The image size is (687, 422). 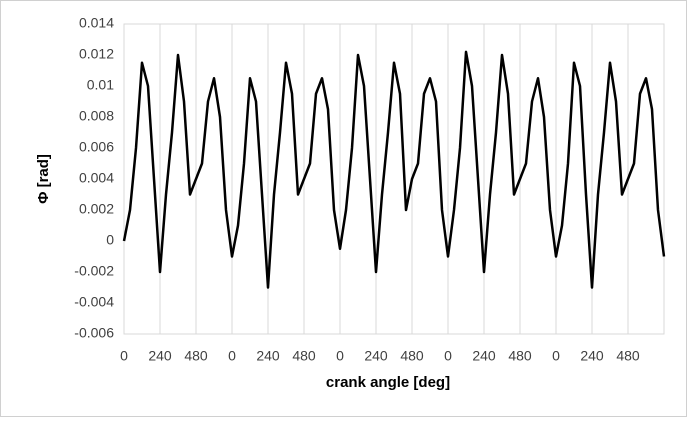 What do you see at coordinates (96, 54) in the screenshot?
I see `y-tick-label: 0.012` at bounding box center [96, 54].